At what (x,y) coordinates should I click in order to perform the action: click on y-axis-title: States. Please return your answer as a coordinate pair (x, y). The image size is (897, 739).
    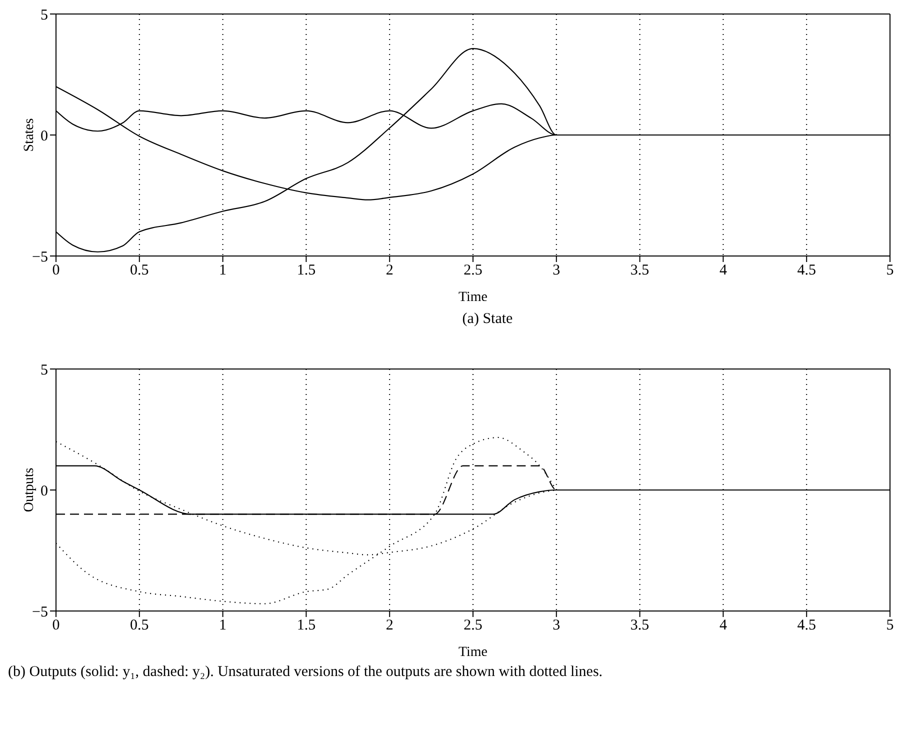
    Looking at the image, I should click on (29, 135).